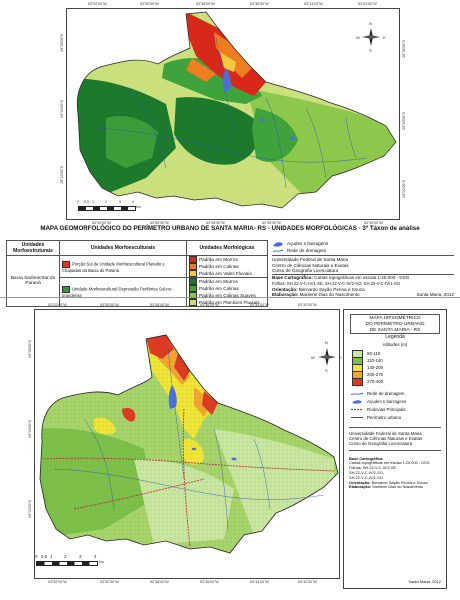 The width and height of the screenshot is (460, 600). I want to click on m1-scale-tick: 1, so click(93, 202).